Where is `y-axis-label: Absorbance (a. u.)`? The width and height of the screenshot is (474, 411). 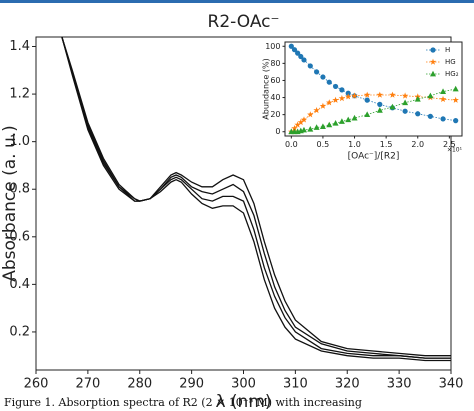
y-axis-label: Absorbance (a. u.) is located at coordinates (10, 203).